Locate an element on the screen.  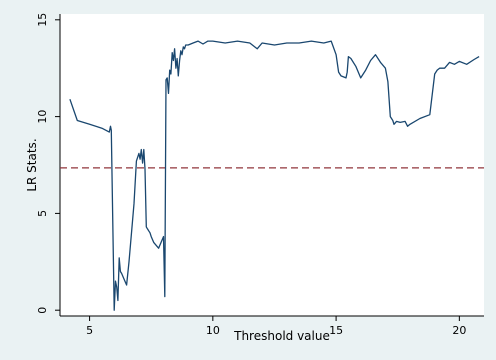
x-tick-label: 5 is located at coordinates (89, 330).